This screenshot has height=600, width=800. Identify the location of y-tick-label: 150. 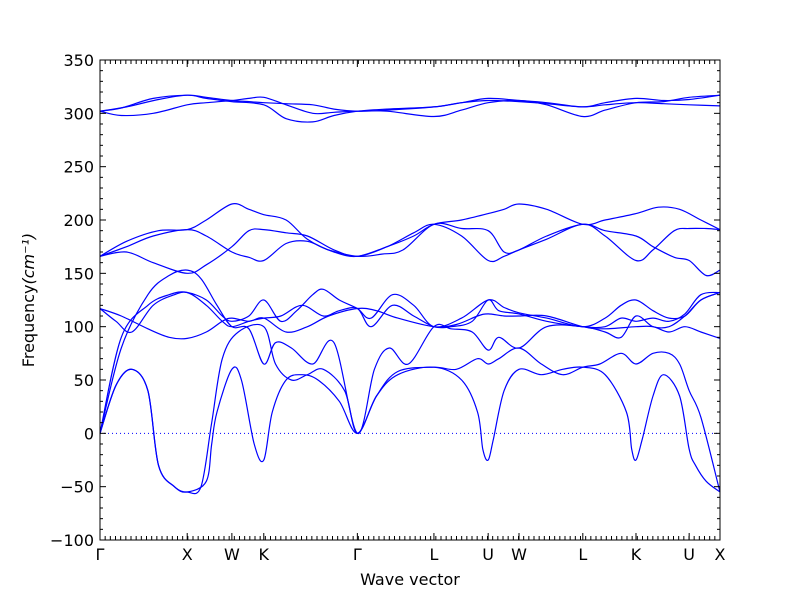
(78, 273).